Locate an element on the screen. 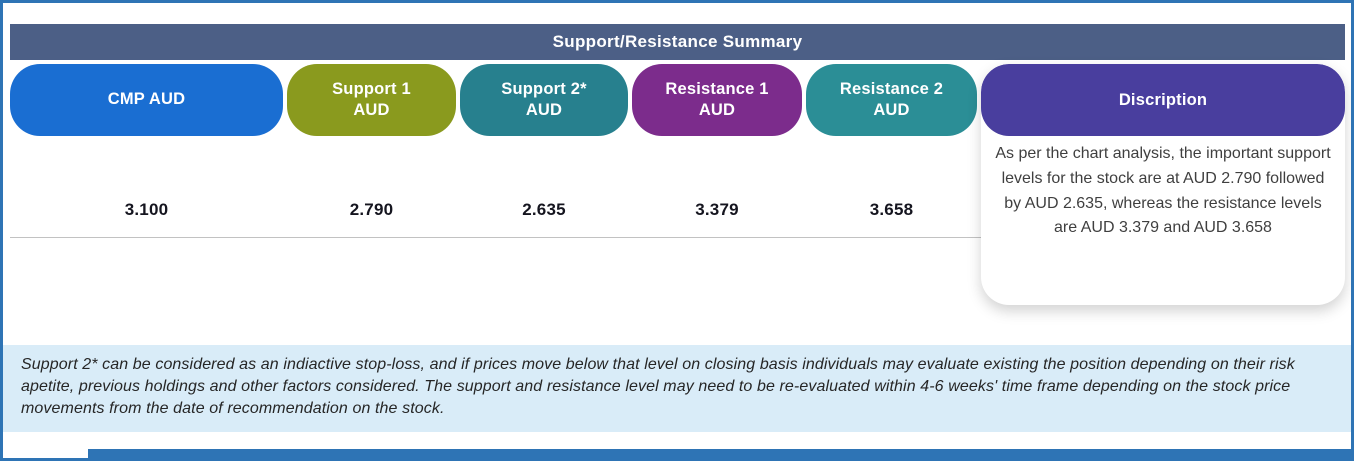 The height and width of the screenshot is (461, 1354). table-title-bar: Support/Resistance Summary is located at coordinates (677, 42).